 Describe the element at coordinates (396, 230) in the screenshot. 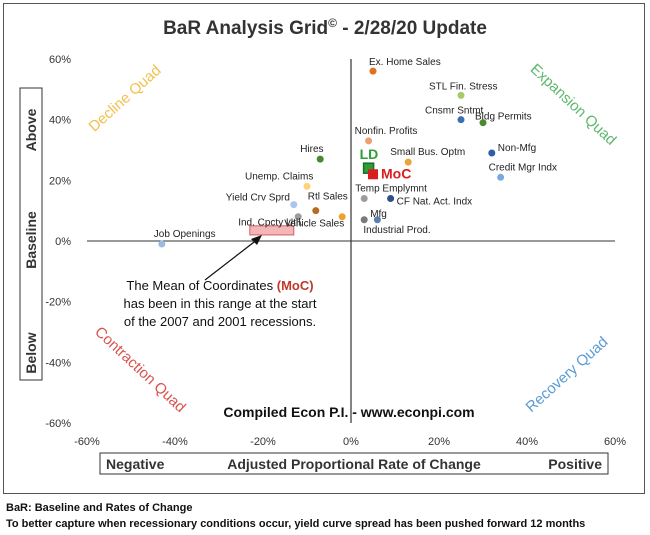

I see `point-label-industrial-prod: Industrial Prod.` at that location.